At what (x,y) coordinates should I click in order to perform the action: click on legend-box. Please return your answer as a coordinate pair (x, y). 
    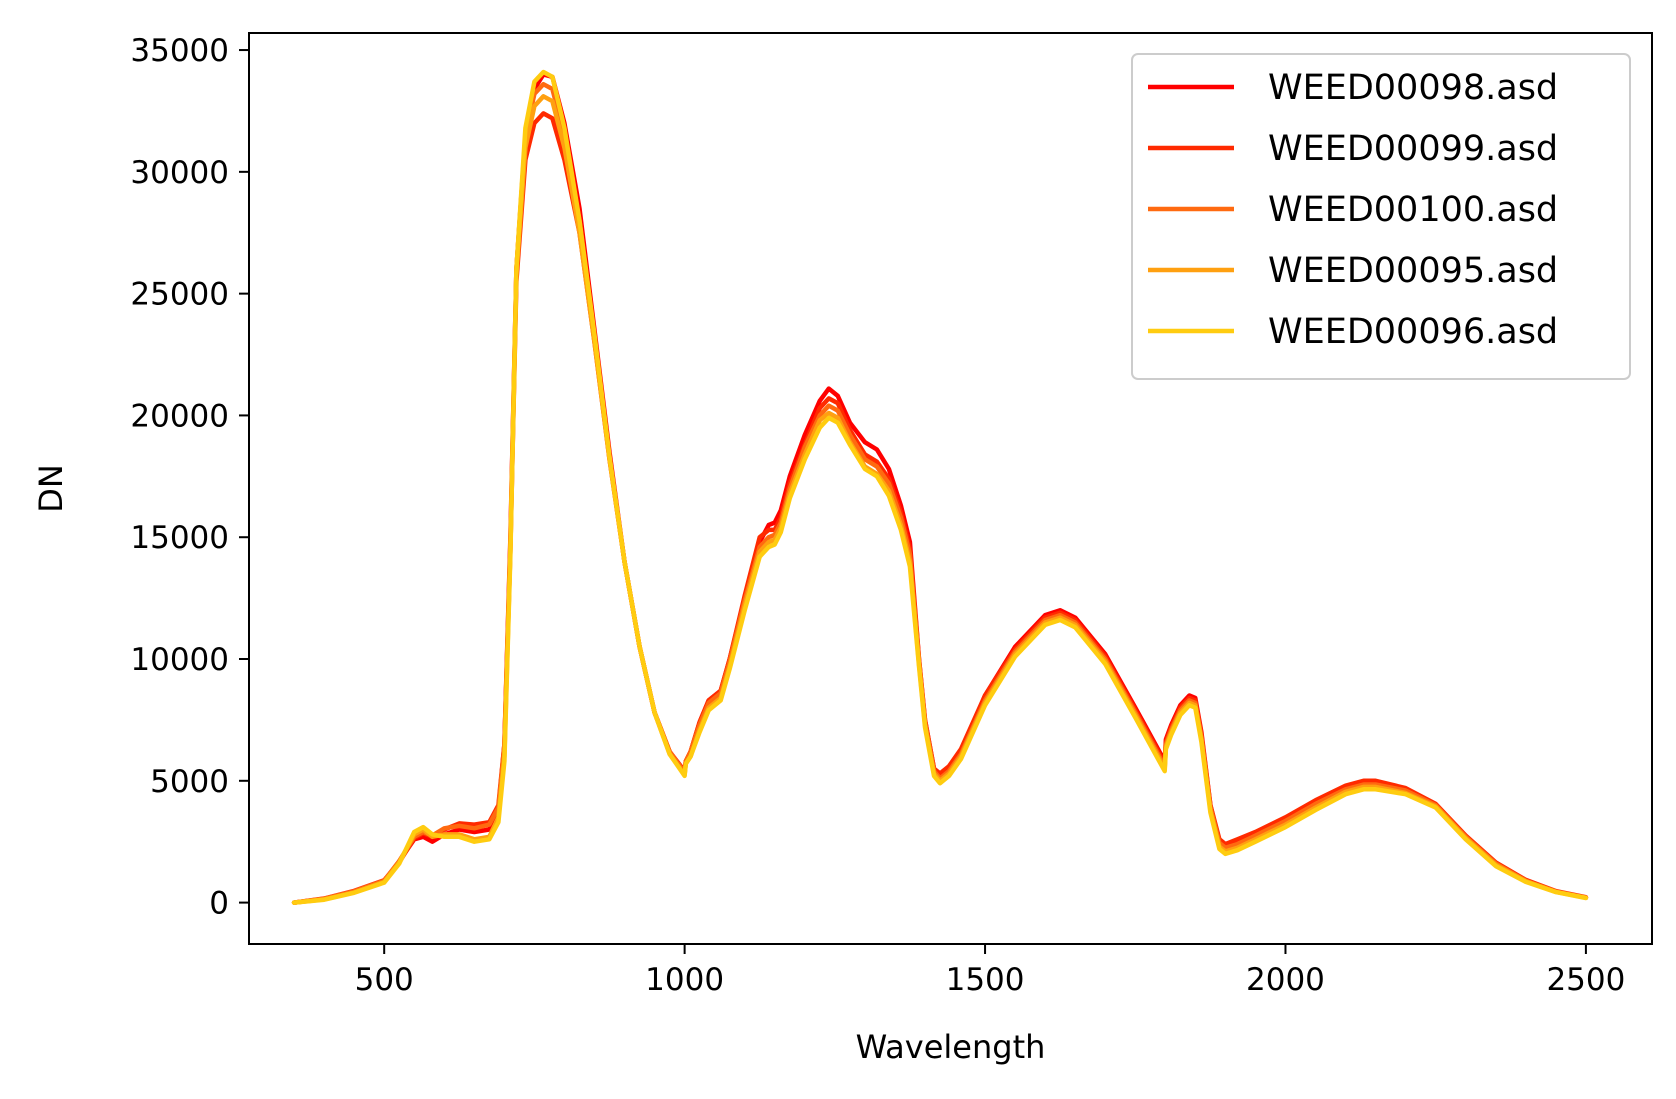
    Looking at the image, I should click on (1381, 216).